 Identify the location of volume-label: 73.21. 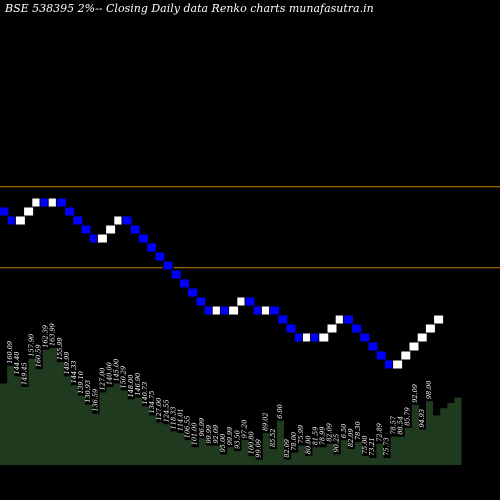
(372, 446).